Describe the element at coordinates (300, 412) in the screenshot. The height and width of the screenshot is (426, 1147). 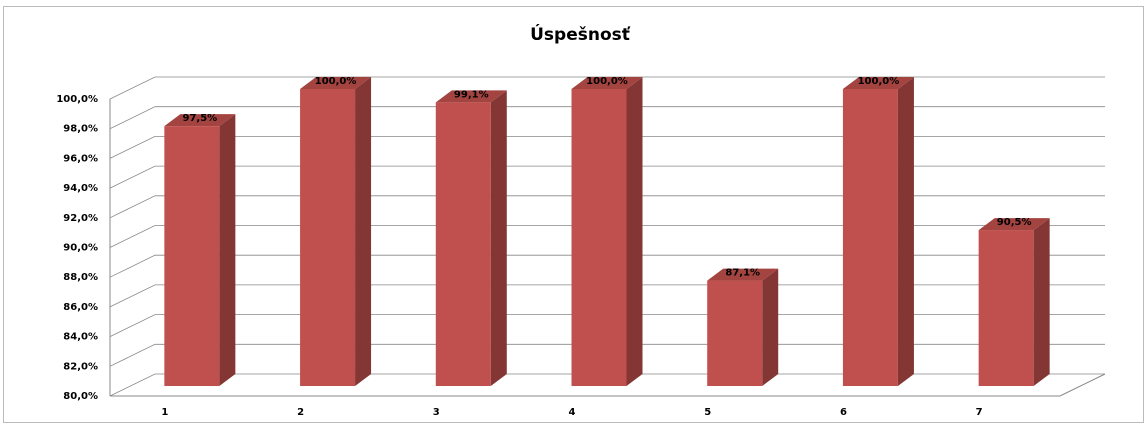
I see `x-tick-label: 2` at that location.